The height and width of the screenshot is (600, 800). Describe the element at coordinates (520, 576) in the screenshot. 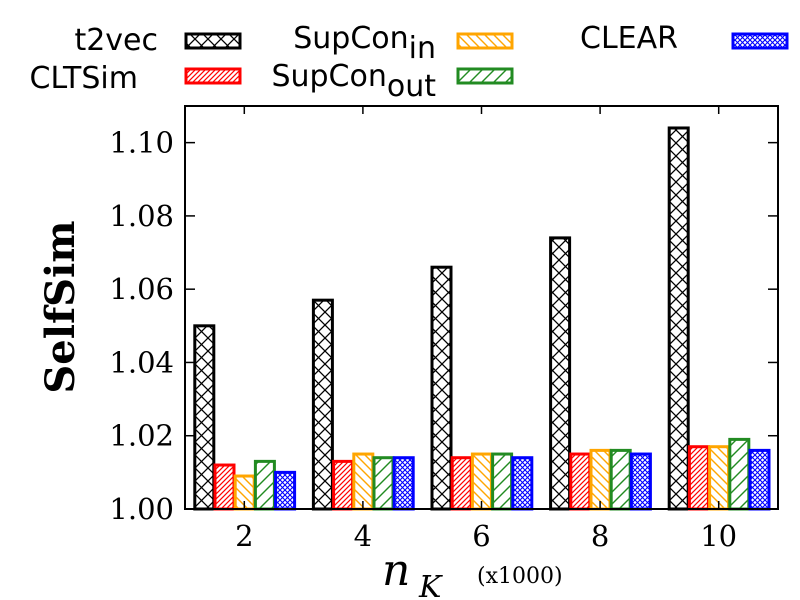

I see `x-axis-unit: (x1000)` at that location.